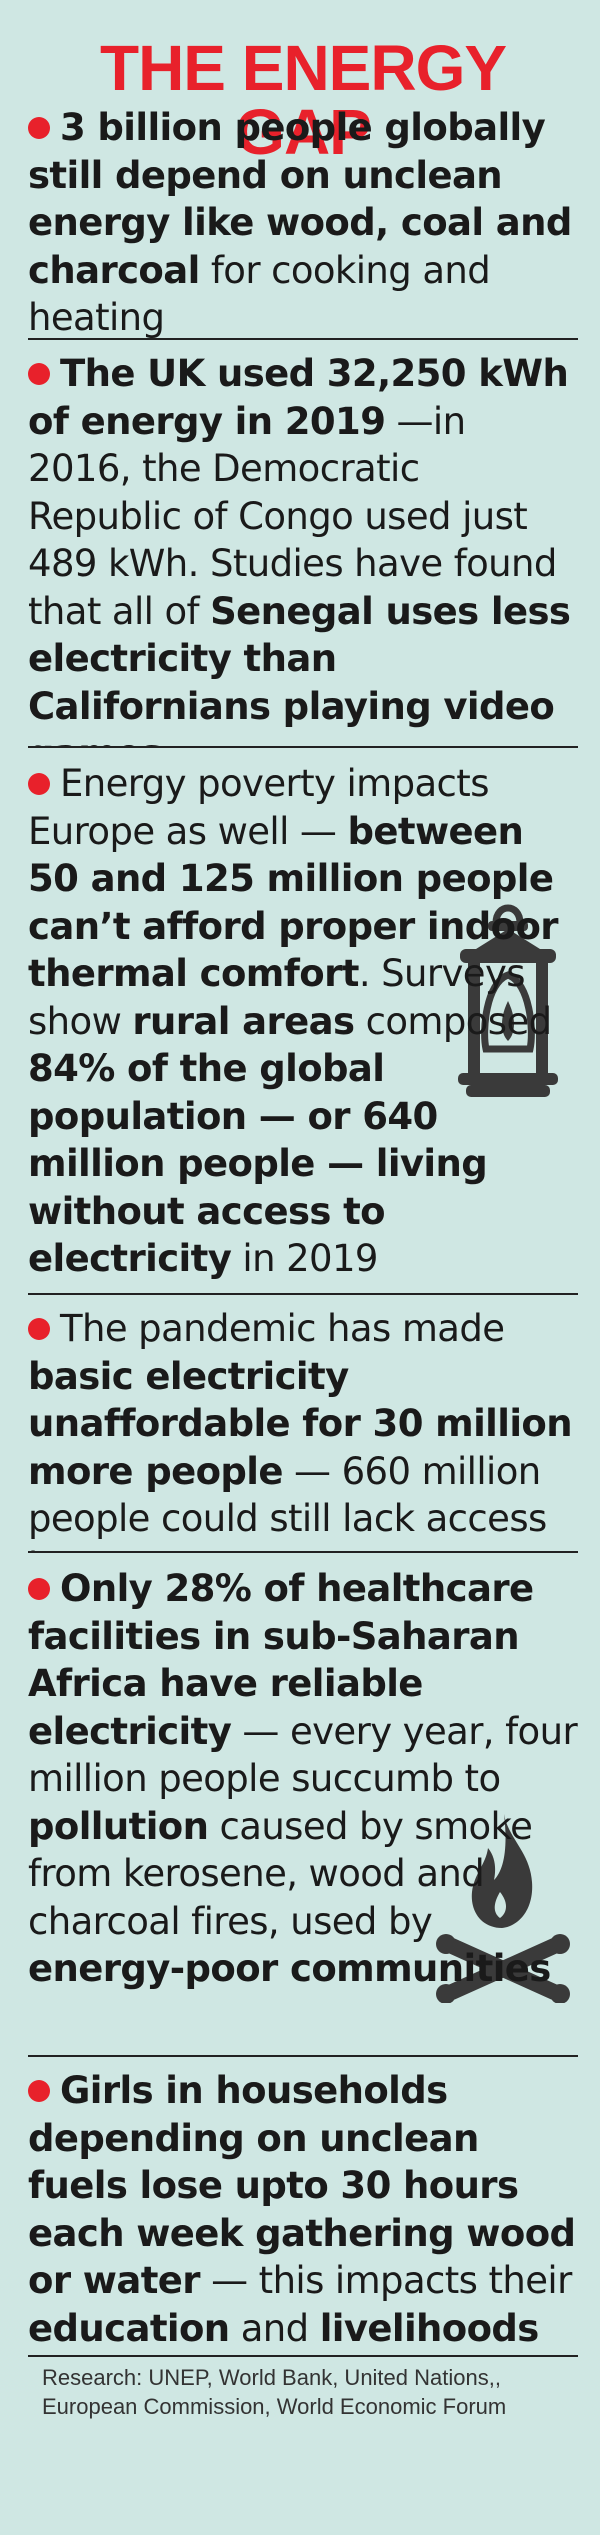  What do you see at coordinates (274, 2328) in the screenshot?
I see `fact-plain-text: and` at bounding box center [274, 2328].